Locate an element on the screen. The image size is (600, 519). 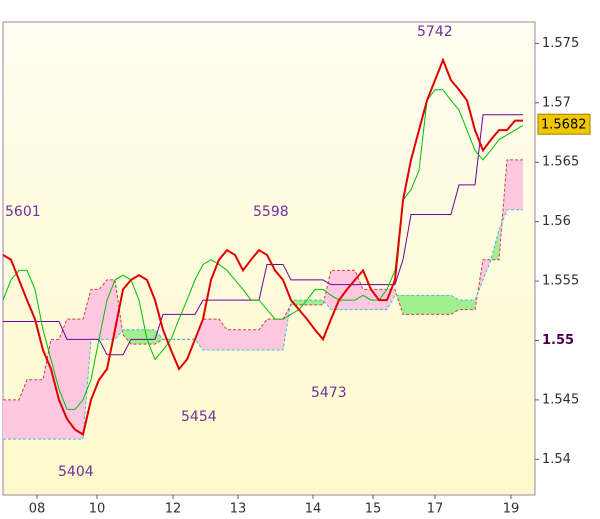
annotation: 5473 is located at coordinates (329, 393).